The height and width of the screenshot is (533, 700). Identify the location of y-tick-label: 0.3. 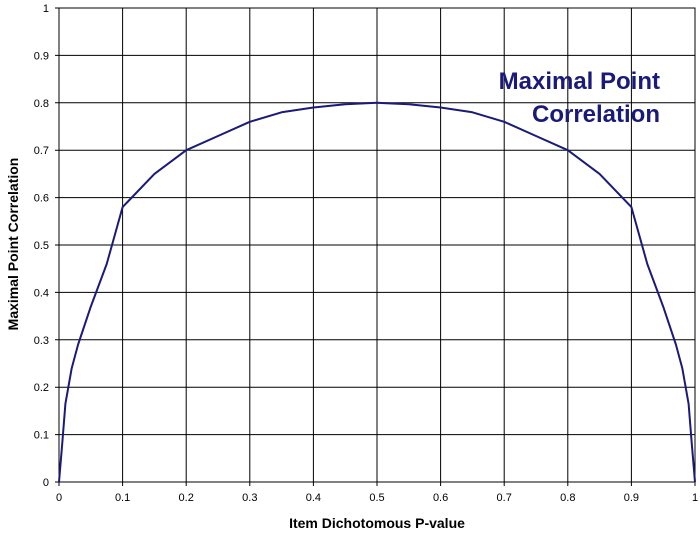
(41, 341).